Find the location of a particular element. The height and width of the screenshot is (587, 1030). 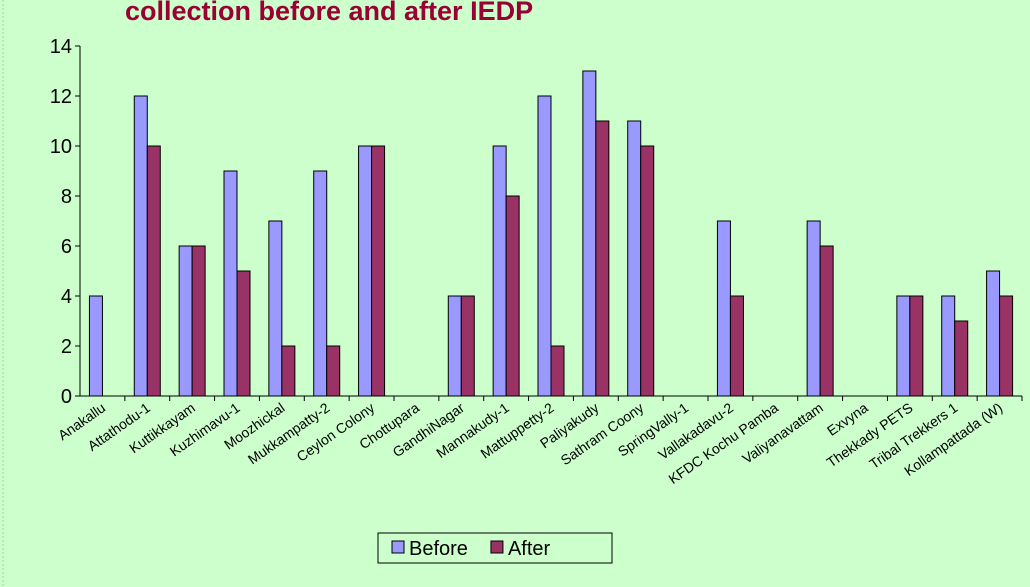

chart-title: collection before and after IEDP is located at coordinates (329, 13).